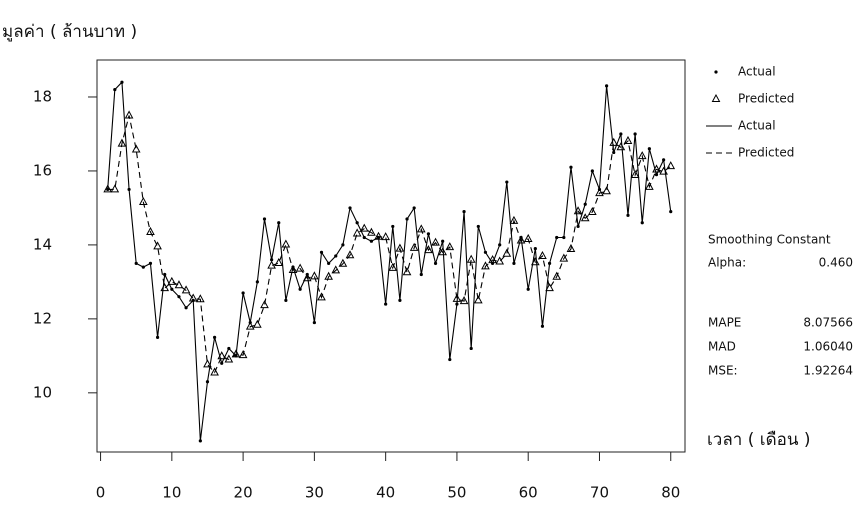 The image size is (857, 505). I want to click on stat-label: MSE:, so click(723, 371).